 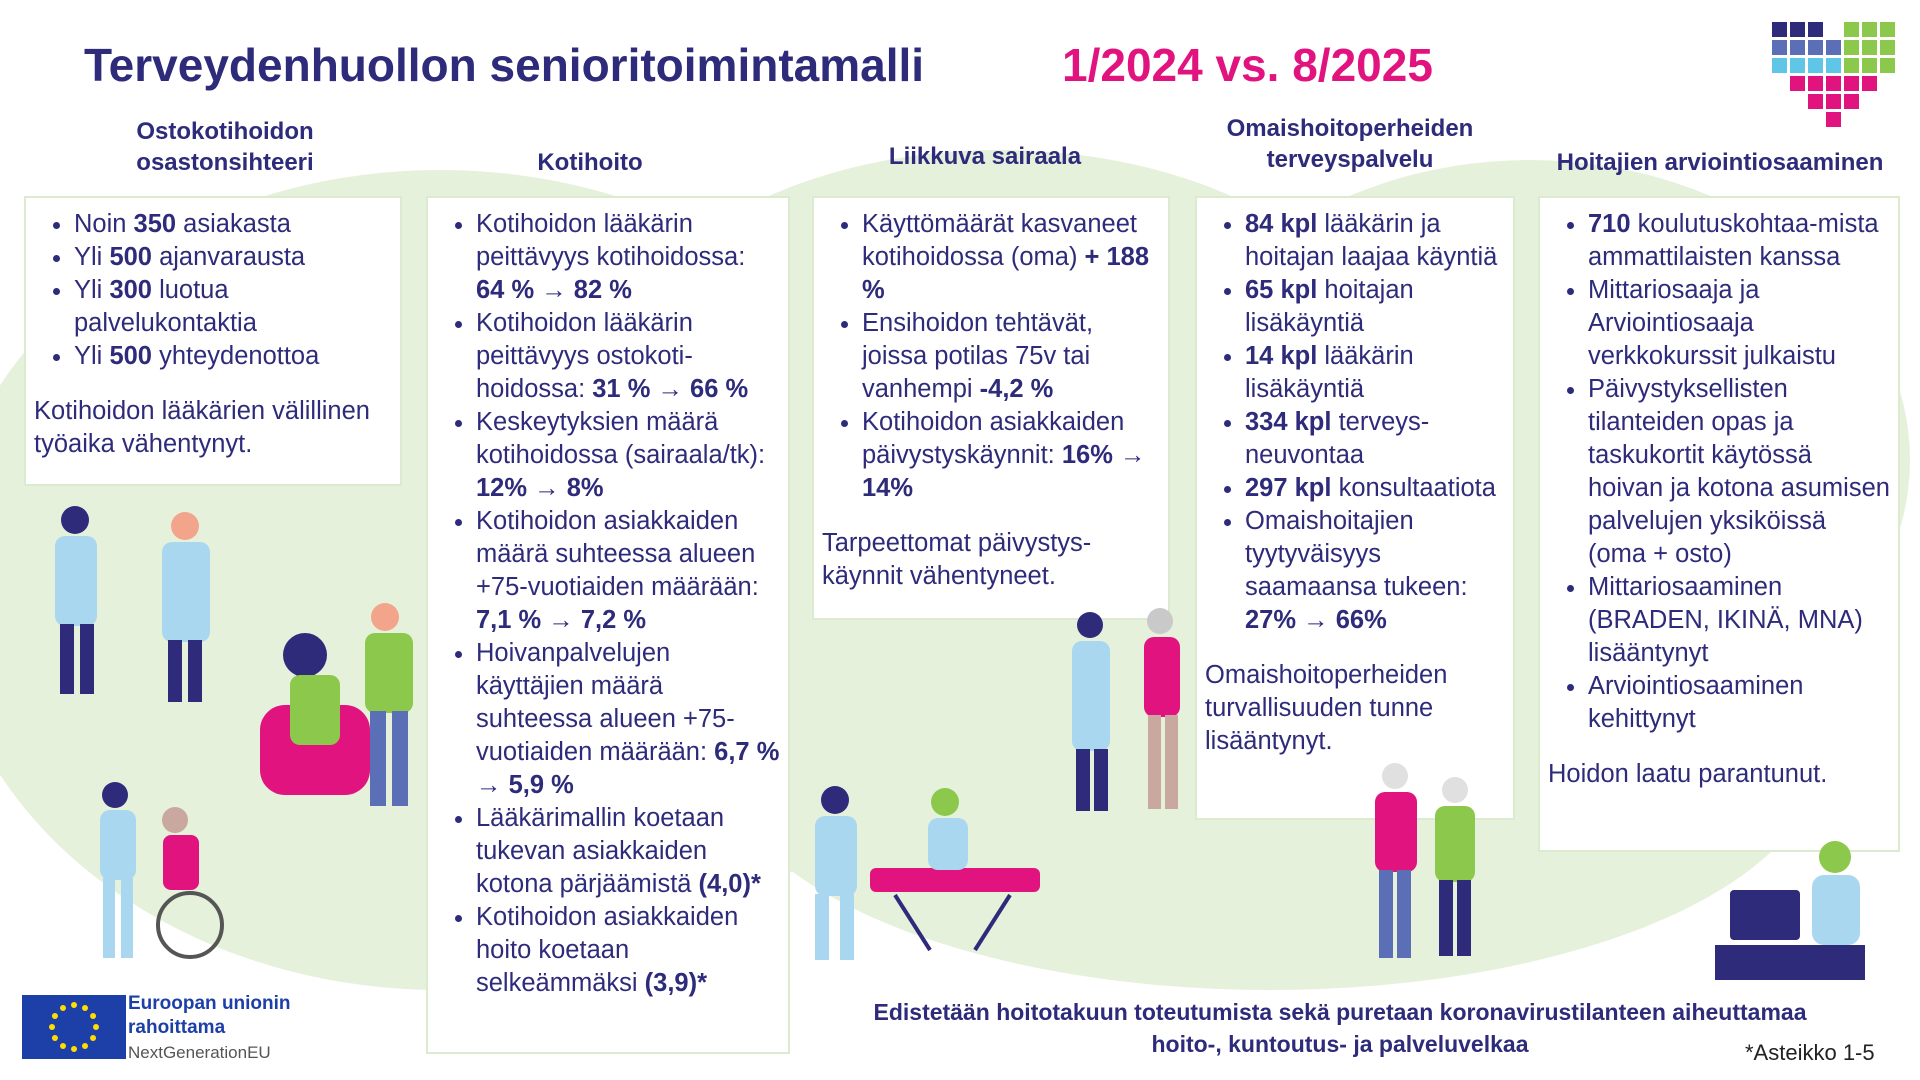 What do you see at coordinates (199, 1052) in the screenshot?
I see `next-generation-eu-label: NextGenerationEU` at bounding box center [199, 1052].